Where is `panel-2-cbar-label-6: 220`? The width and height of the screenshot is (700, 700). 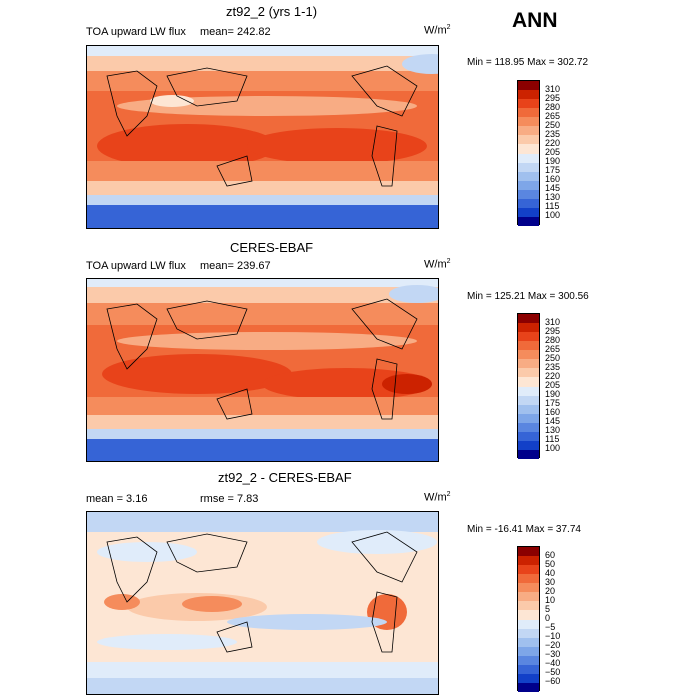 panel-2-cbar-label-6: 220 is located at coordinates (553, 376).